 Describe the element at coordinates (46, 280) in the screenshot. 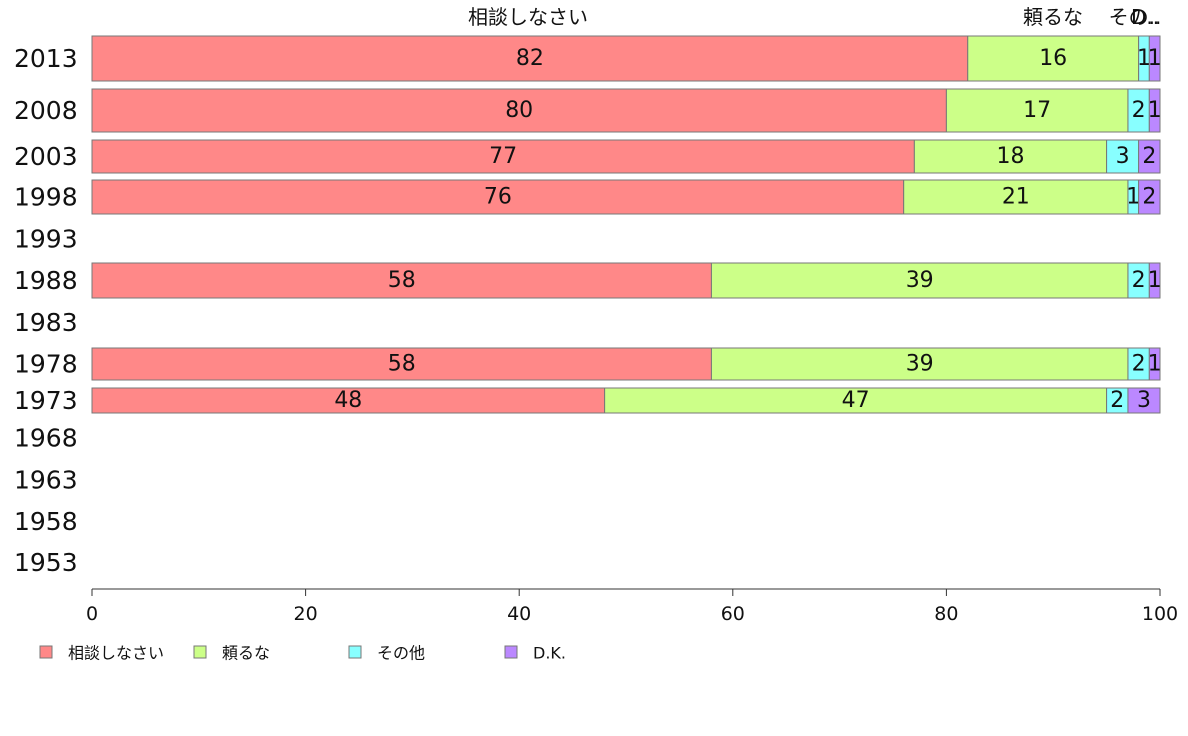

I see `year-label: 1988` at that location.